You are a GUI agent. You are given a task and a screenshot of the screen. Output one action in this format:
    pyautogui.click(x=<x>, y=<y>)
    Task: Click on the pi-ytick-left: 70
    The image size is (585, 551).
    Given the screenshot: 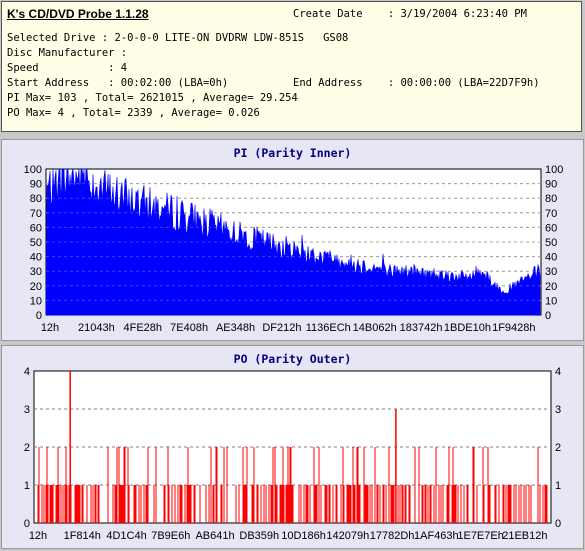 What is the action you would take?
    pyautogui.click(x=36, y=214)
    